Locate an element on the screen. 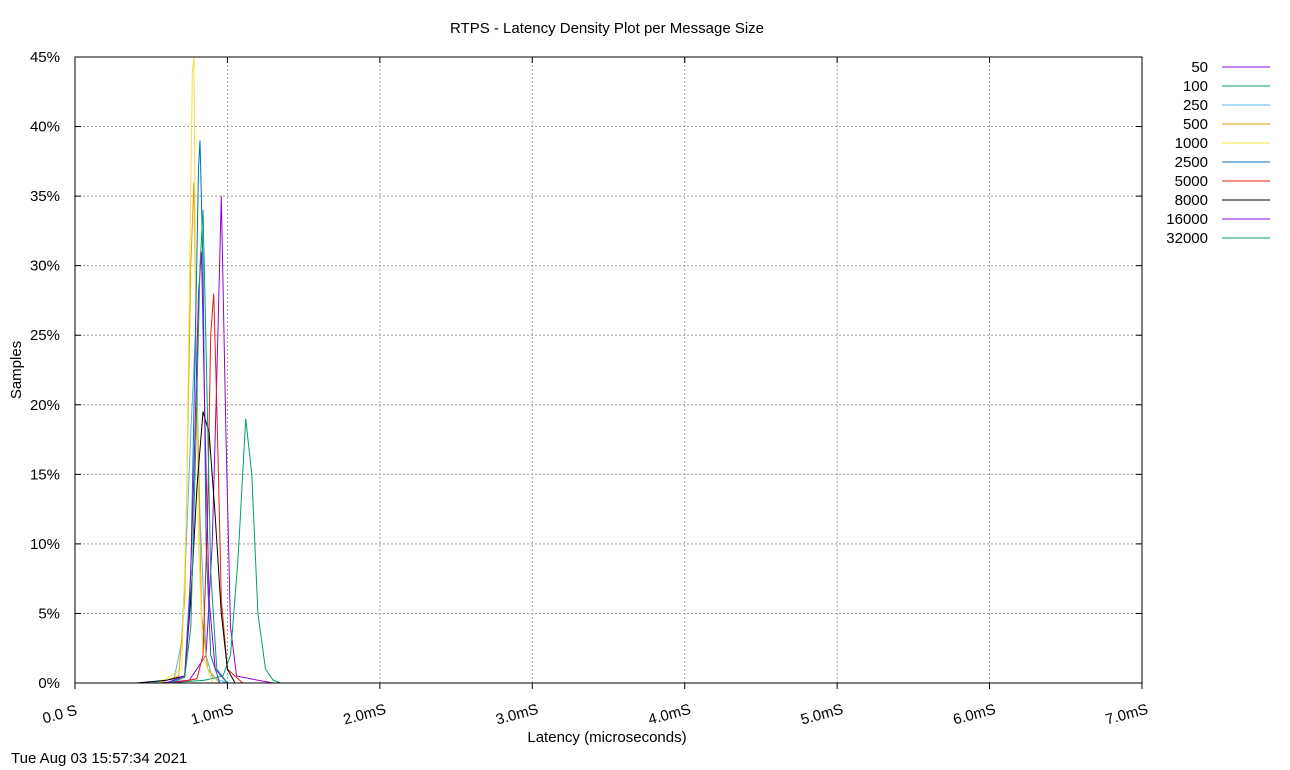 The width and height of the screenshot is (1290, 770). y-tick-labels: 0% 5% 10% 15% 20% 25% 30% 35% 40% 45% is located at coordinates (45, 370).